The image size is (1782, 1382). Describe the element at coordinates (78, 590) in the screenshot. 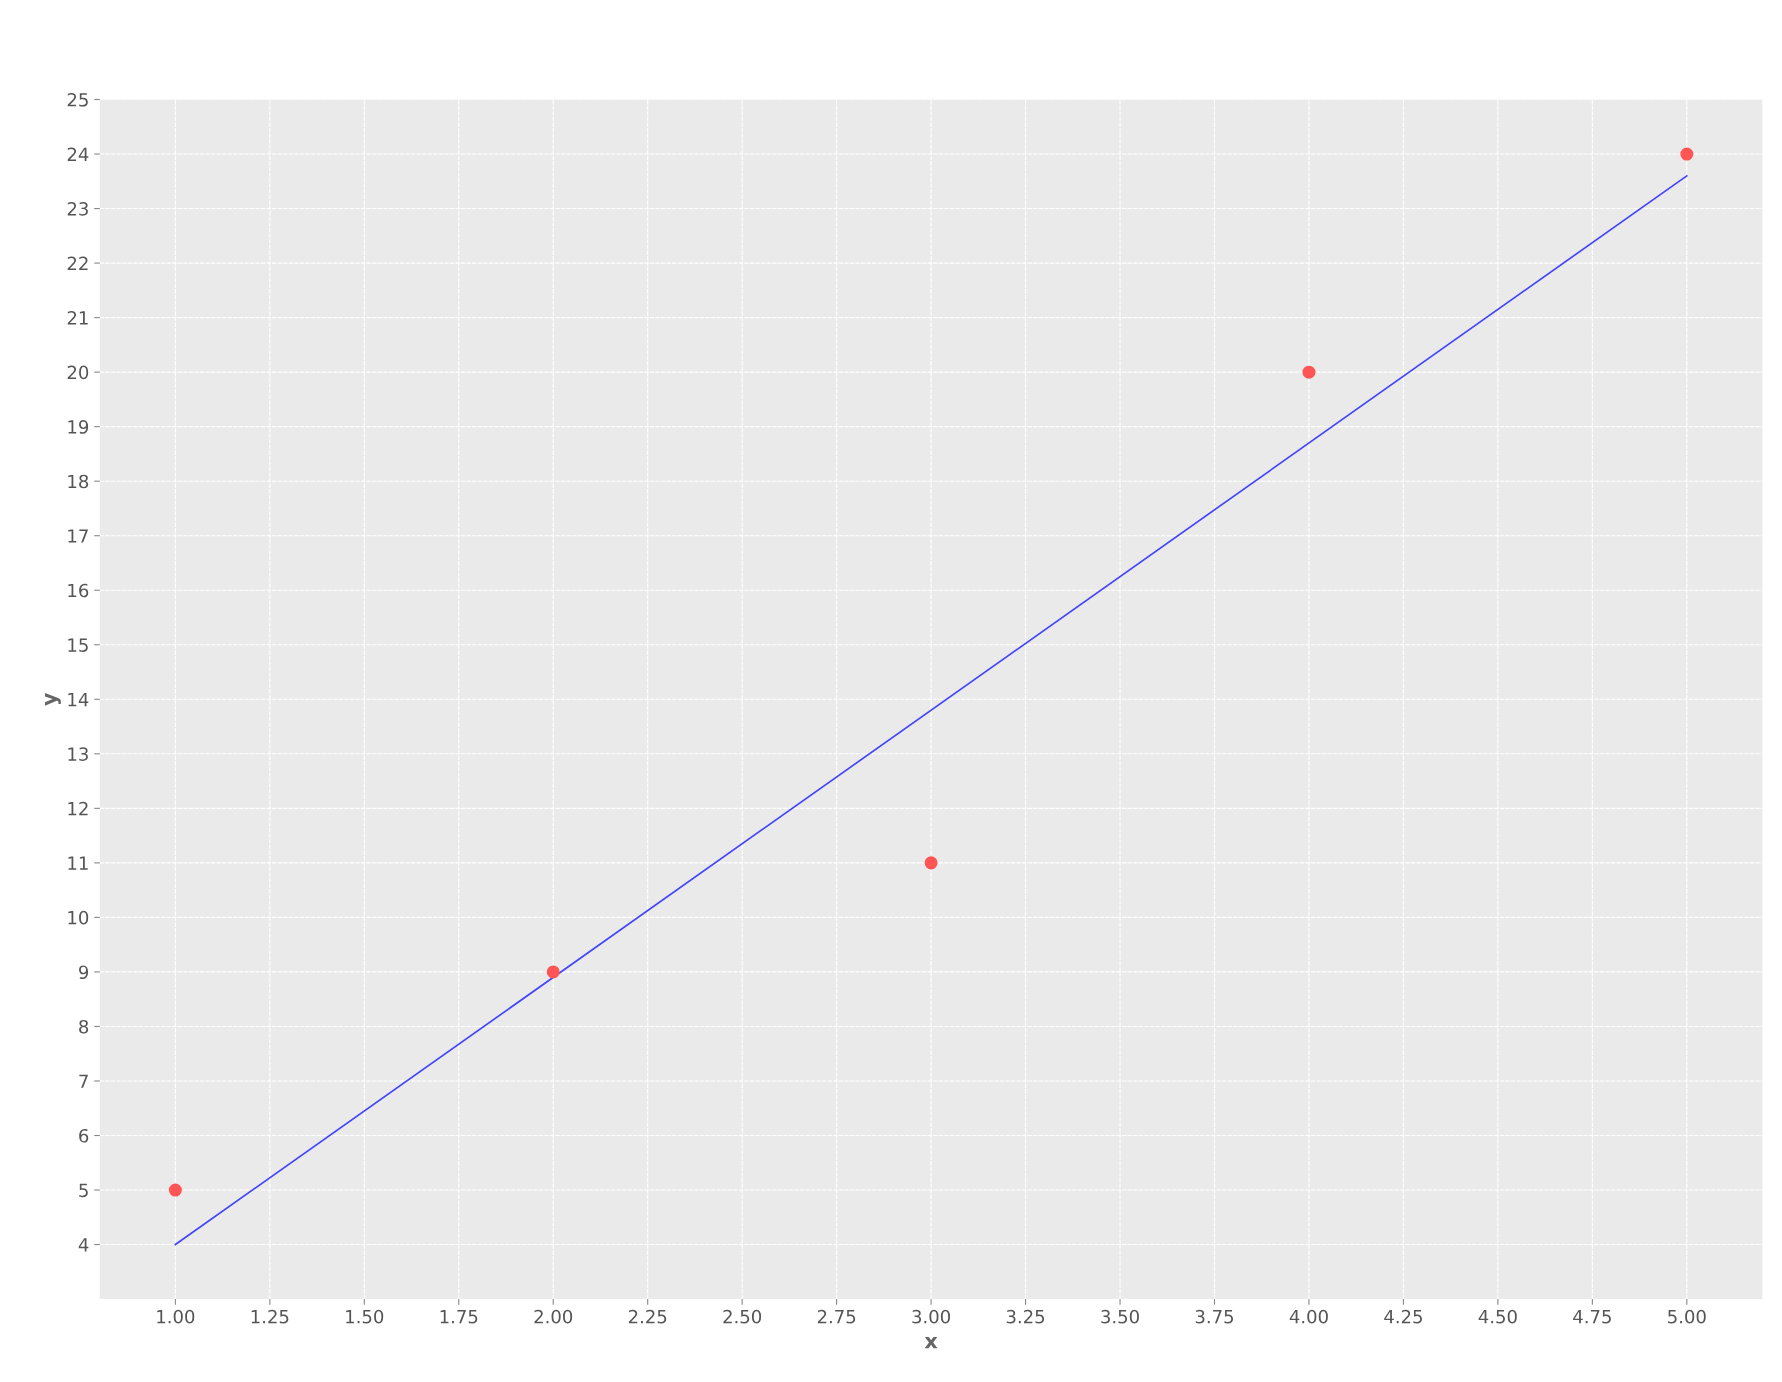

I see `y-tick-label: 16` at that location.